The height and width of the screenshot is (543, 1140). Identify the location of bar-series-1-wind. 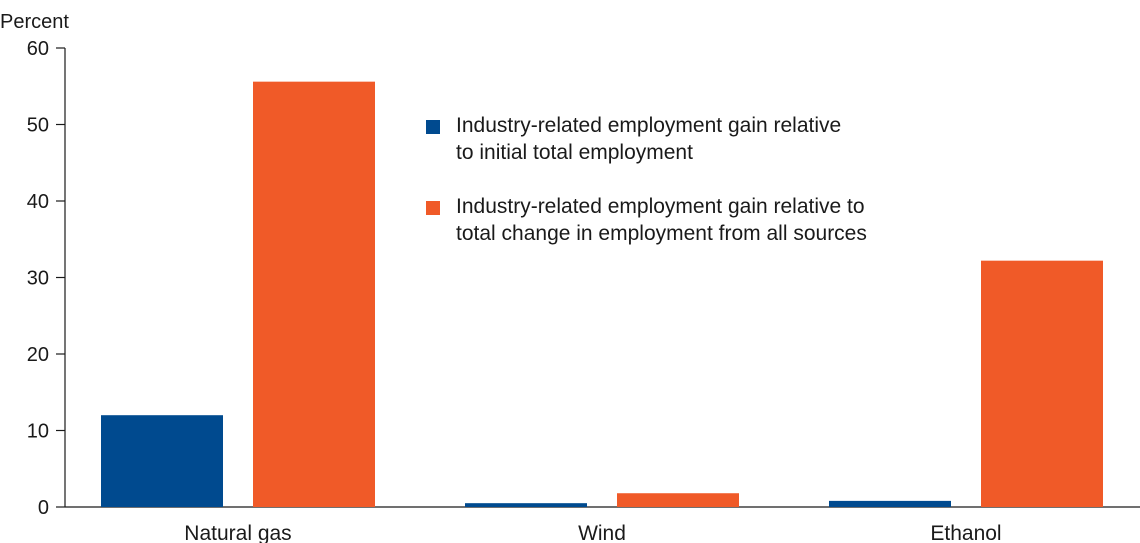
(526, 505).